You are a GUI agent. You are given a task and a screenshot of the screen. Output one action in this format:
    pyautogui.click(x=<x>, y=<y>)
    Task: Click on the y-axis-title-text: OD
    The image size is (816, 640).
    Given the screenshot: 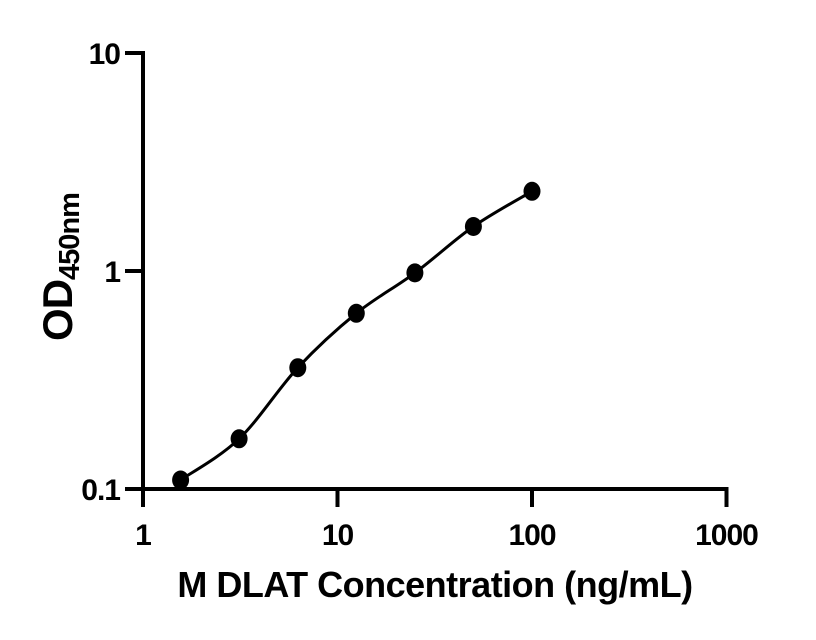 What is the action you would take?
    pyautogui.click(x=57, y=310)
    